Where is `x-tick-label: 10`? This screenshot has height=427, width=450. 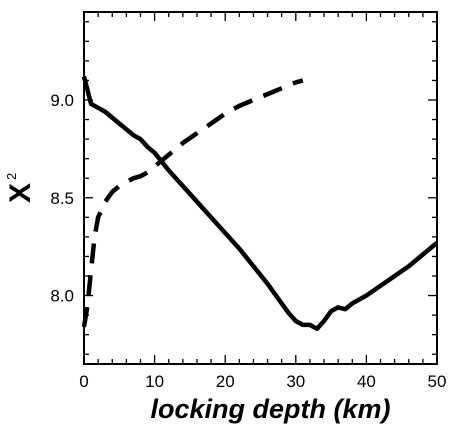
x-tick-label: 10 is located at coordinates (154, 381).